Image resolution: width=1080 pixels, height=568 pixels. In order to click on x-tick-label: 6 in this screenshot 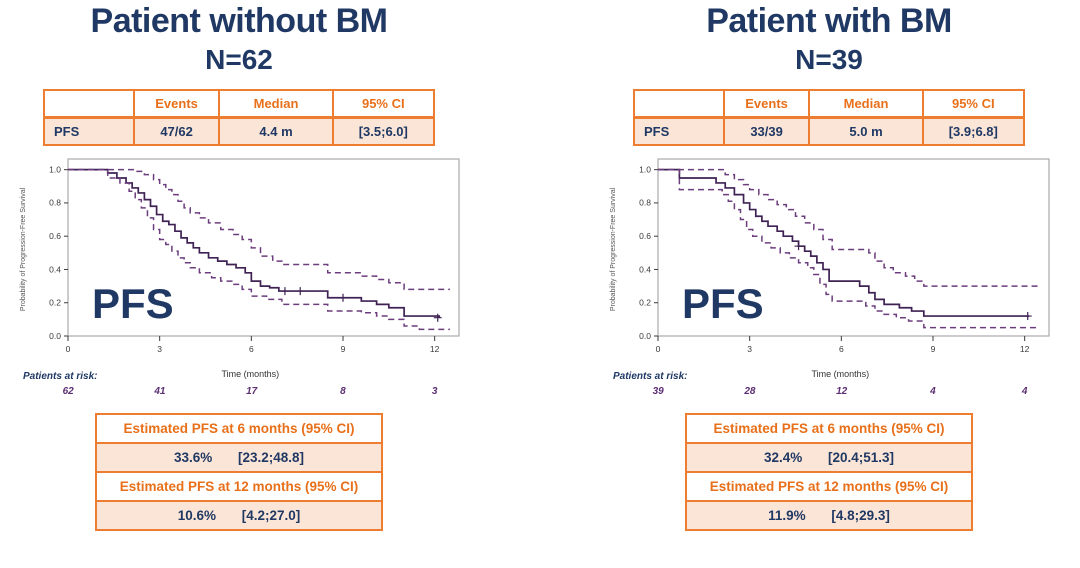, I will do `click(251, 349)`.